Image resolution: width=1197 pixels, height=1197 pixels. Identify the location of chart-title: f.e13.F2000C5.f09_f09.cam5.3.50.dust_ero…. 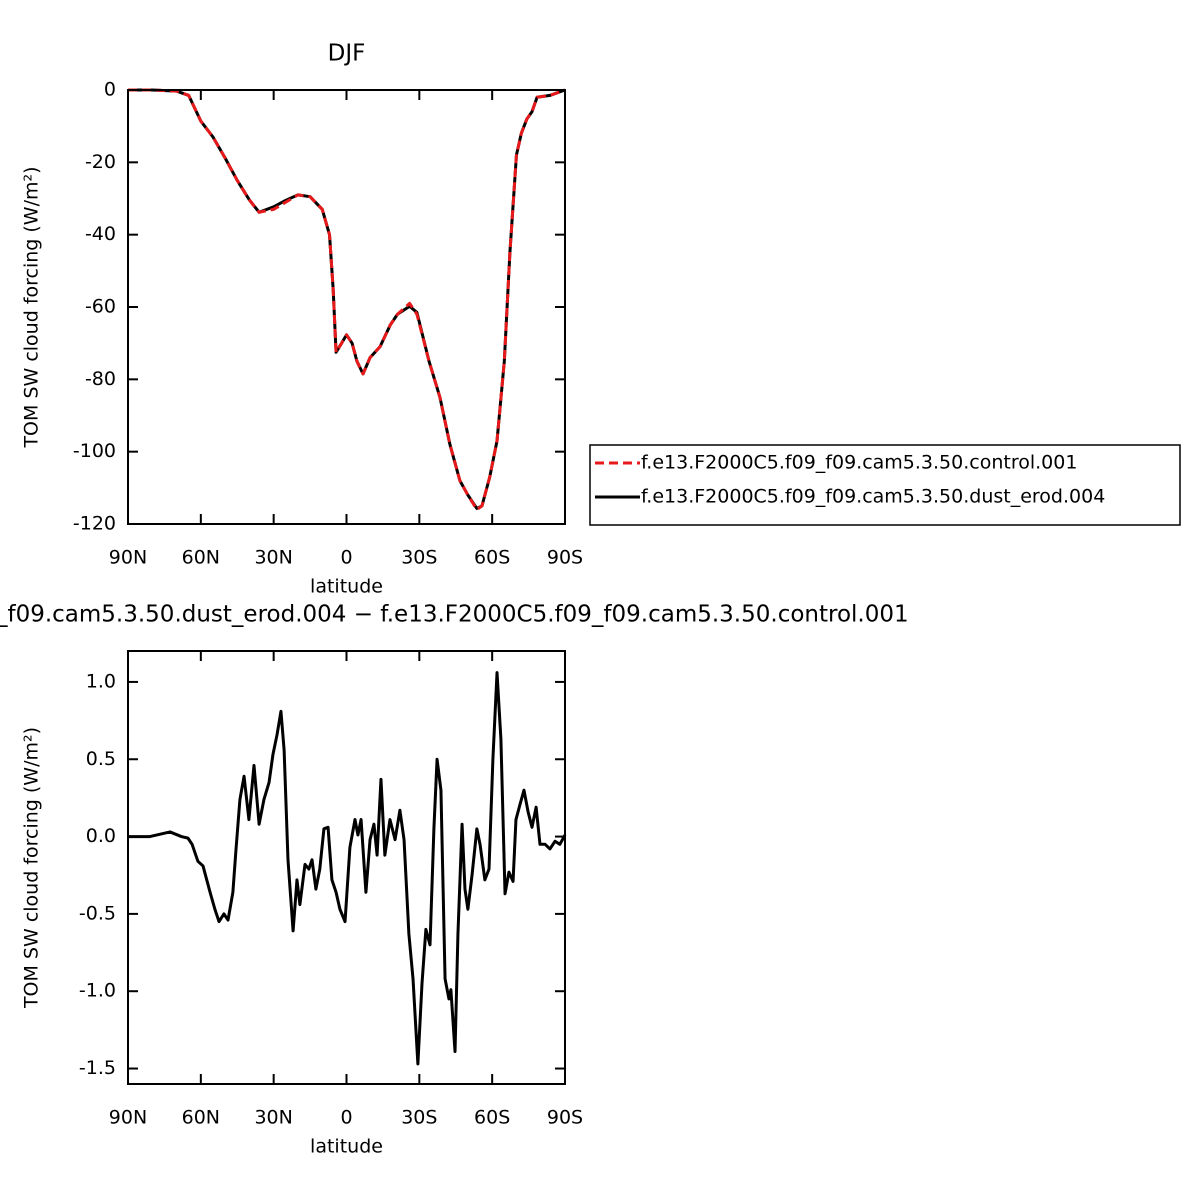
(454, 615).